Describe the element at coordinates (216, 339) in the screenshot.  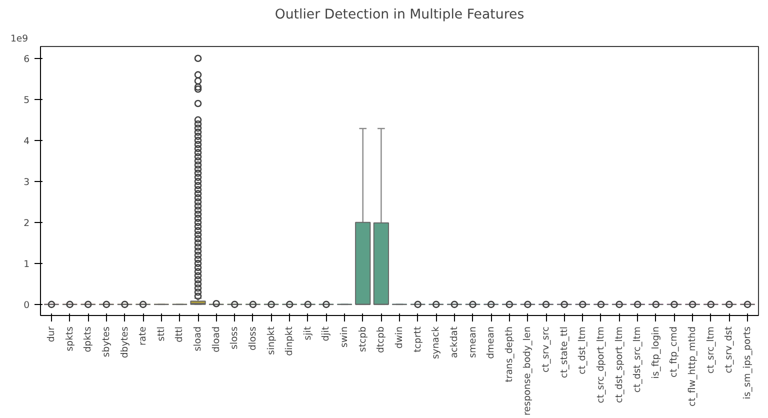
I see `x-tick-label: dload` at that location.